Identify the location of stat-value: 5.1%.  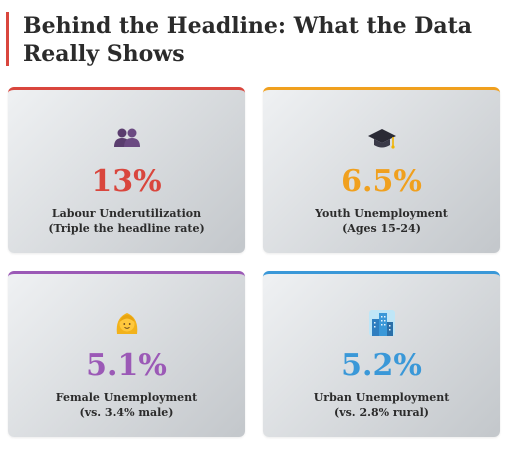
(126, 365).